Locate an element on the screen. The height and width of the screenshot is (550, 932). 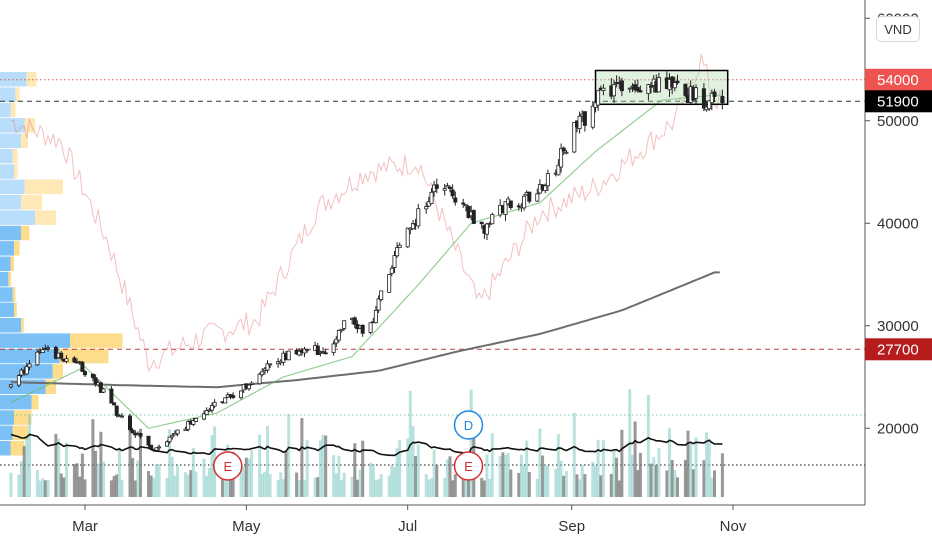
x-tick-label: Sep is located at coordinates (571, 526).